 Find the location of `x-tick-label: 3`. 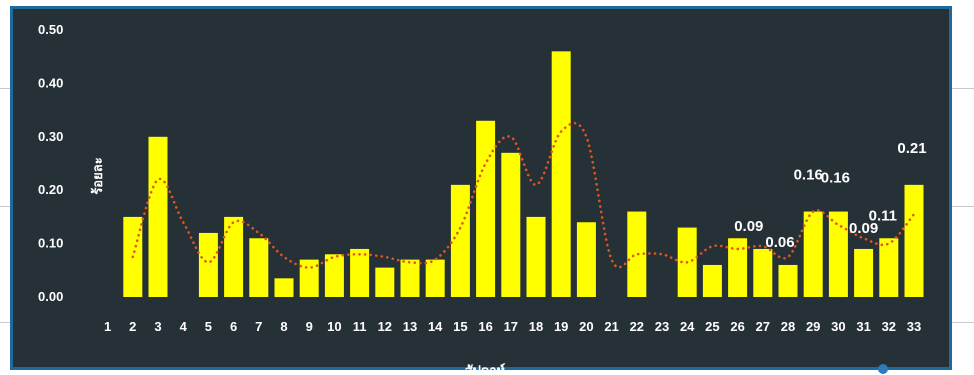

x-tick-label: 3 is located at coordinates (157, 326).